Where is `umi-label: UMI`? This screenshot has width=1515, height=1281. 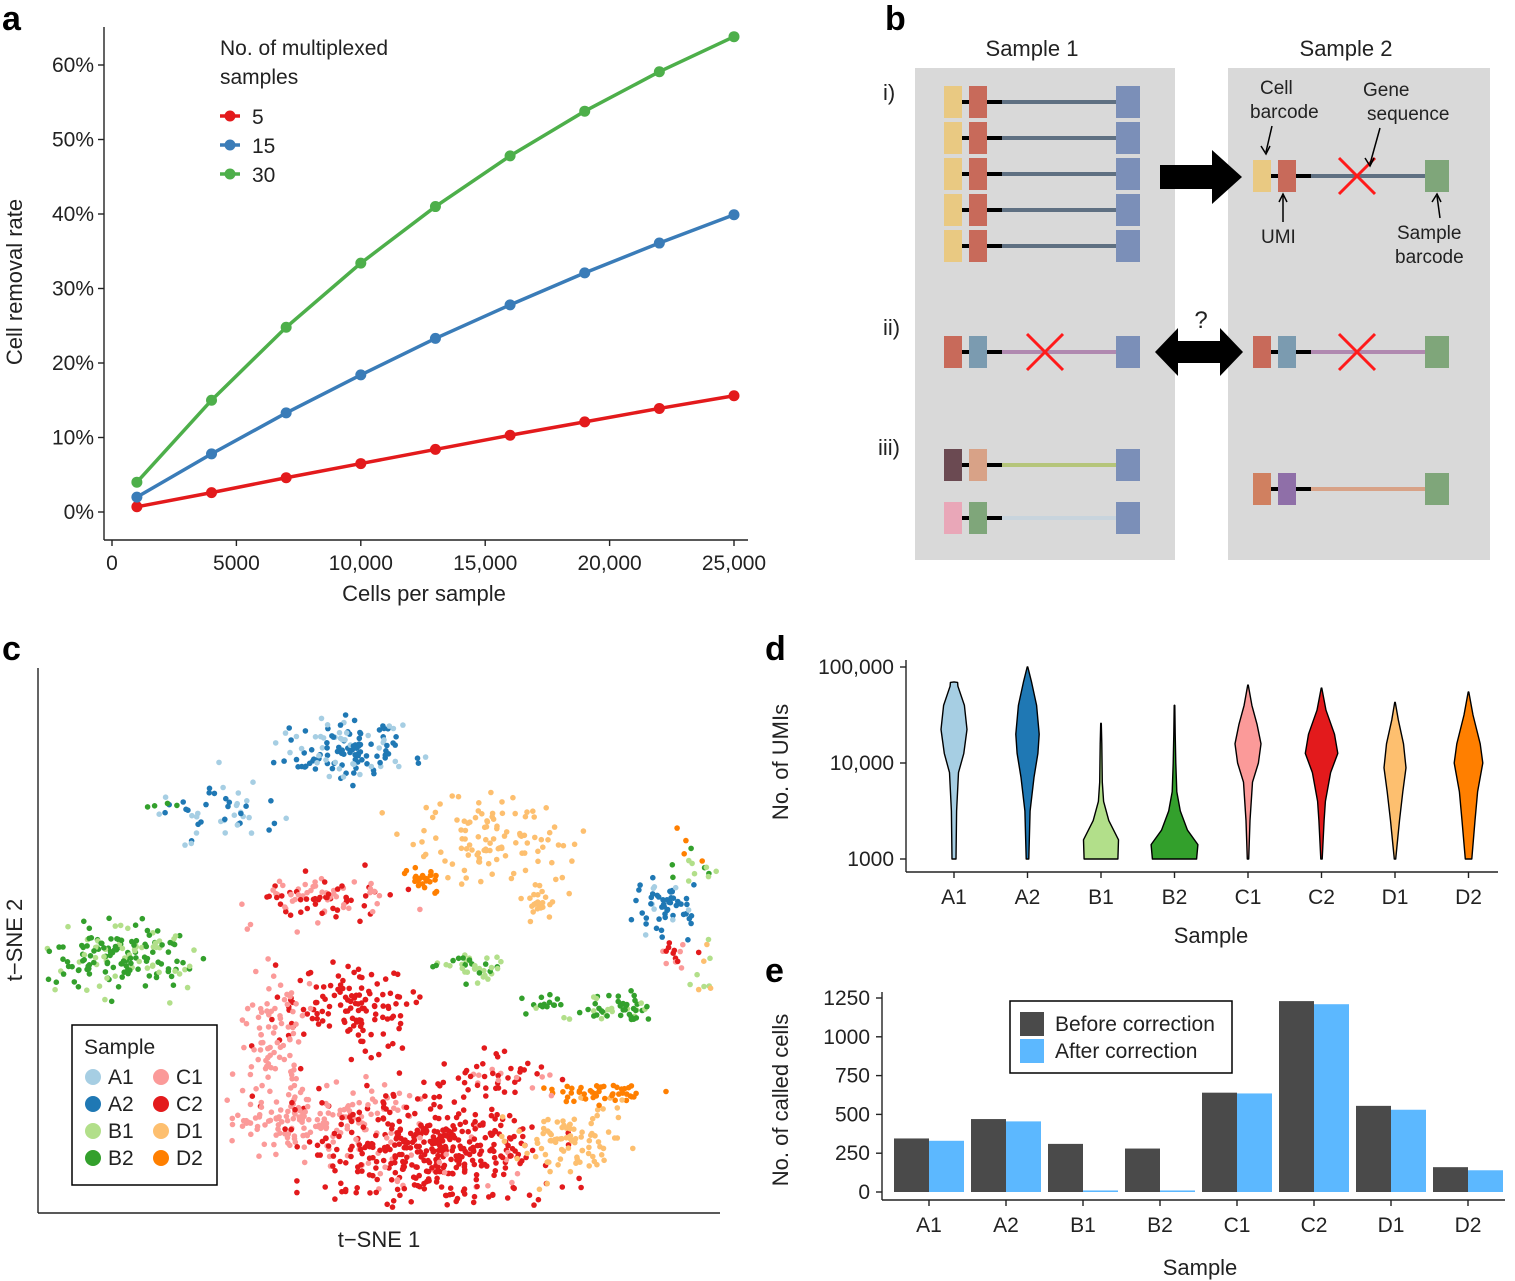 umi-label: UMI is located at coordinates (1278, 237).